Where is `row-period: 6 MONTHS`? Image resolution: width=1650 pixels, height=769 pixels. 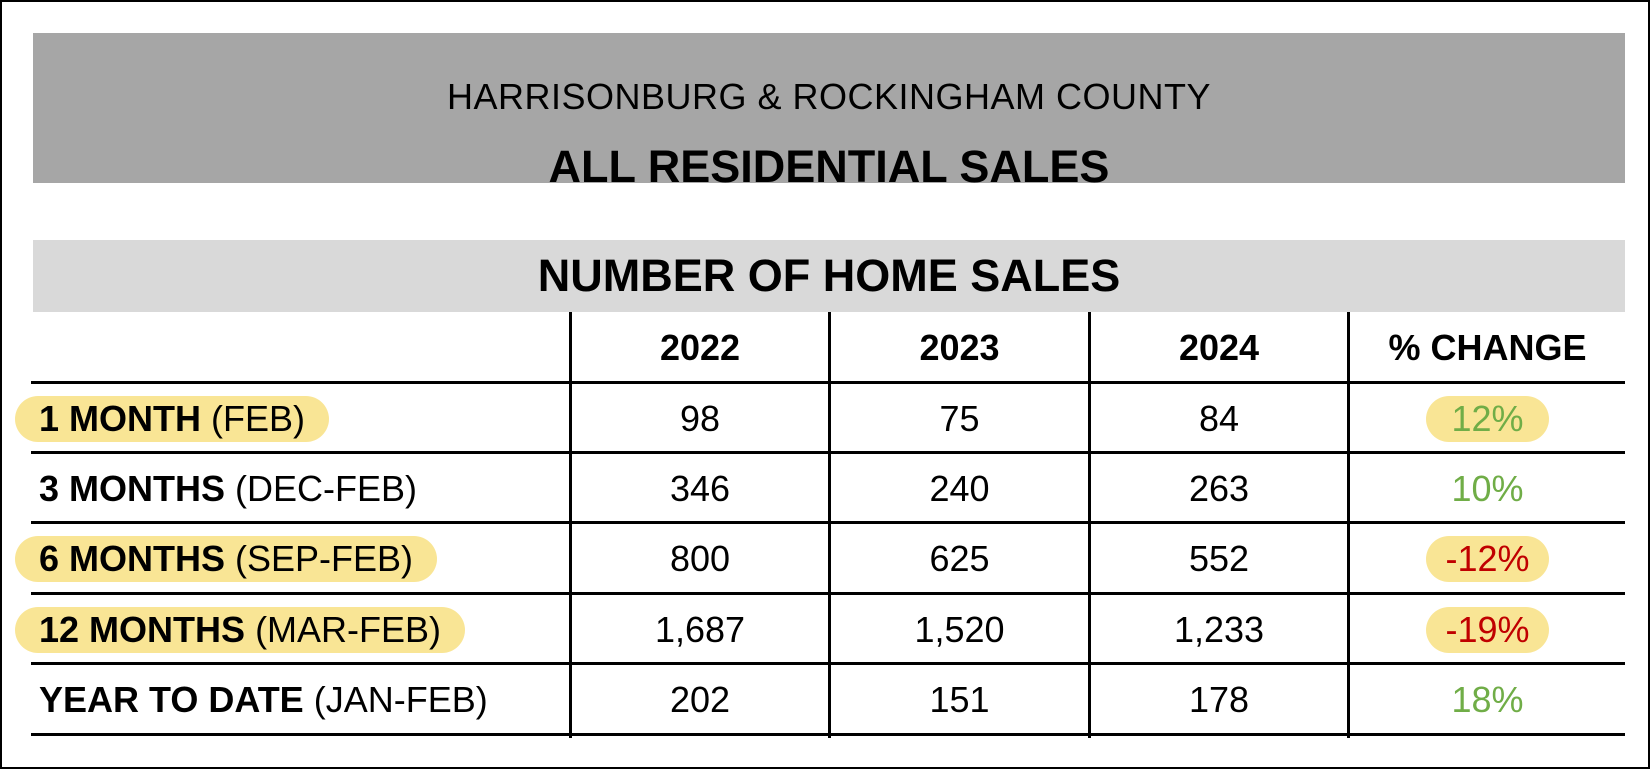
row-period: 6 MONTHS is located at coordinates (132, 558).